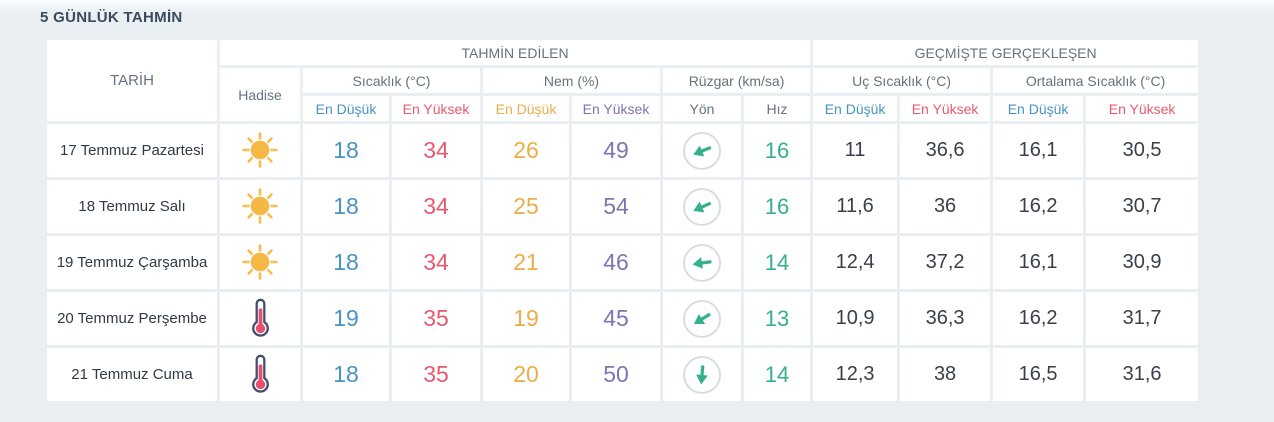 This screenshot has height=422, width=1274. I want to click on humidity-max-cell: 45, so click(616, 318).